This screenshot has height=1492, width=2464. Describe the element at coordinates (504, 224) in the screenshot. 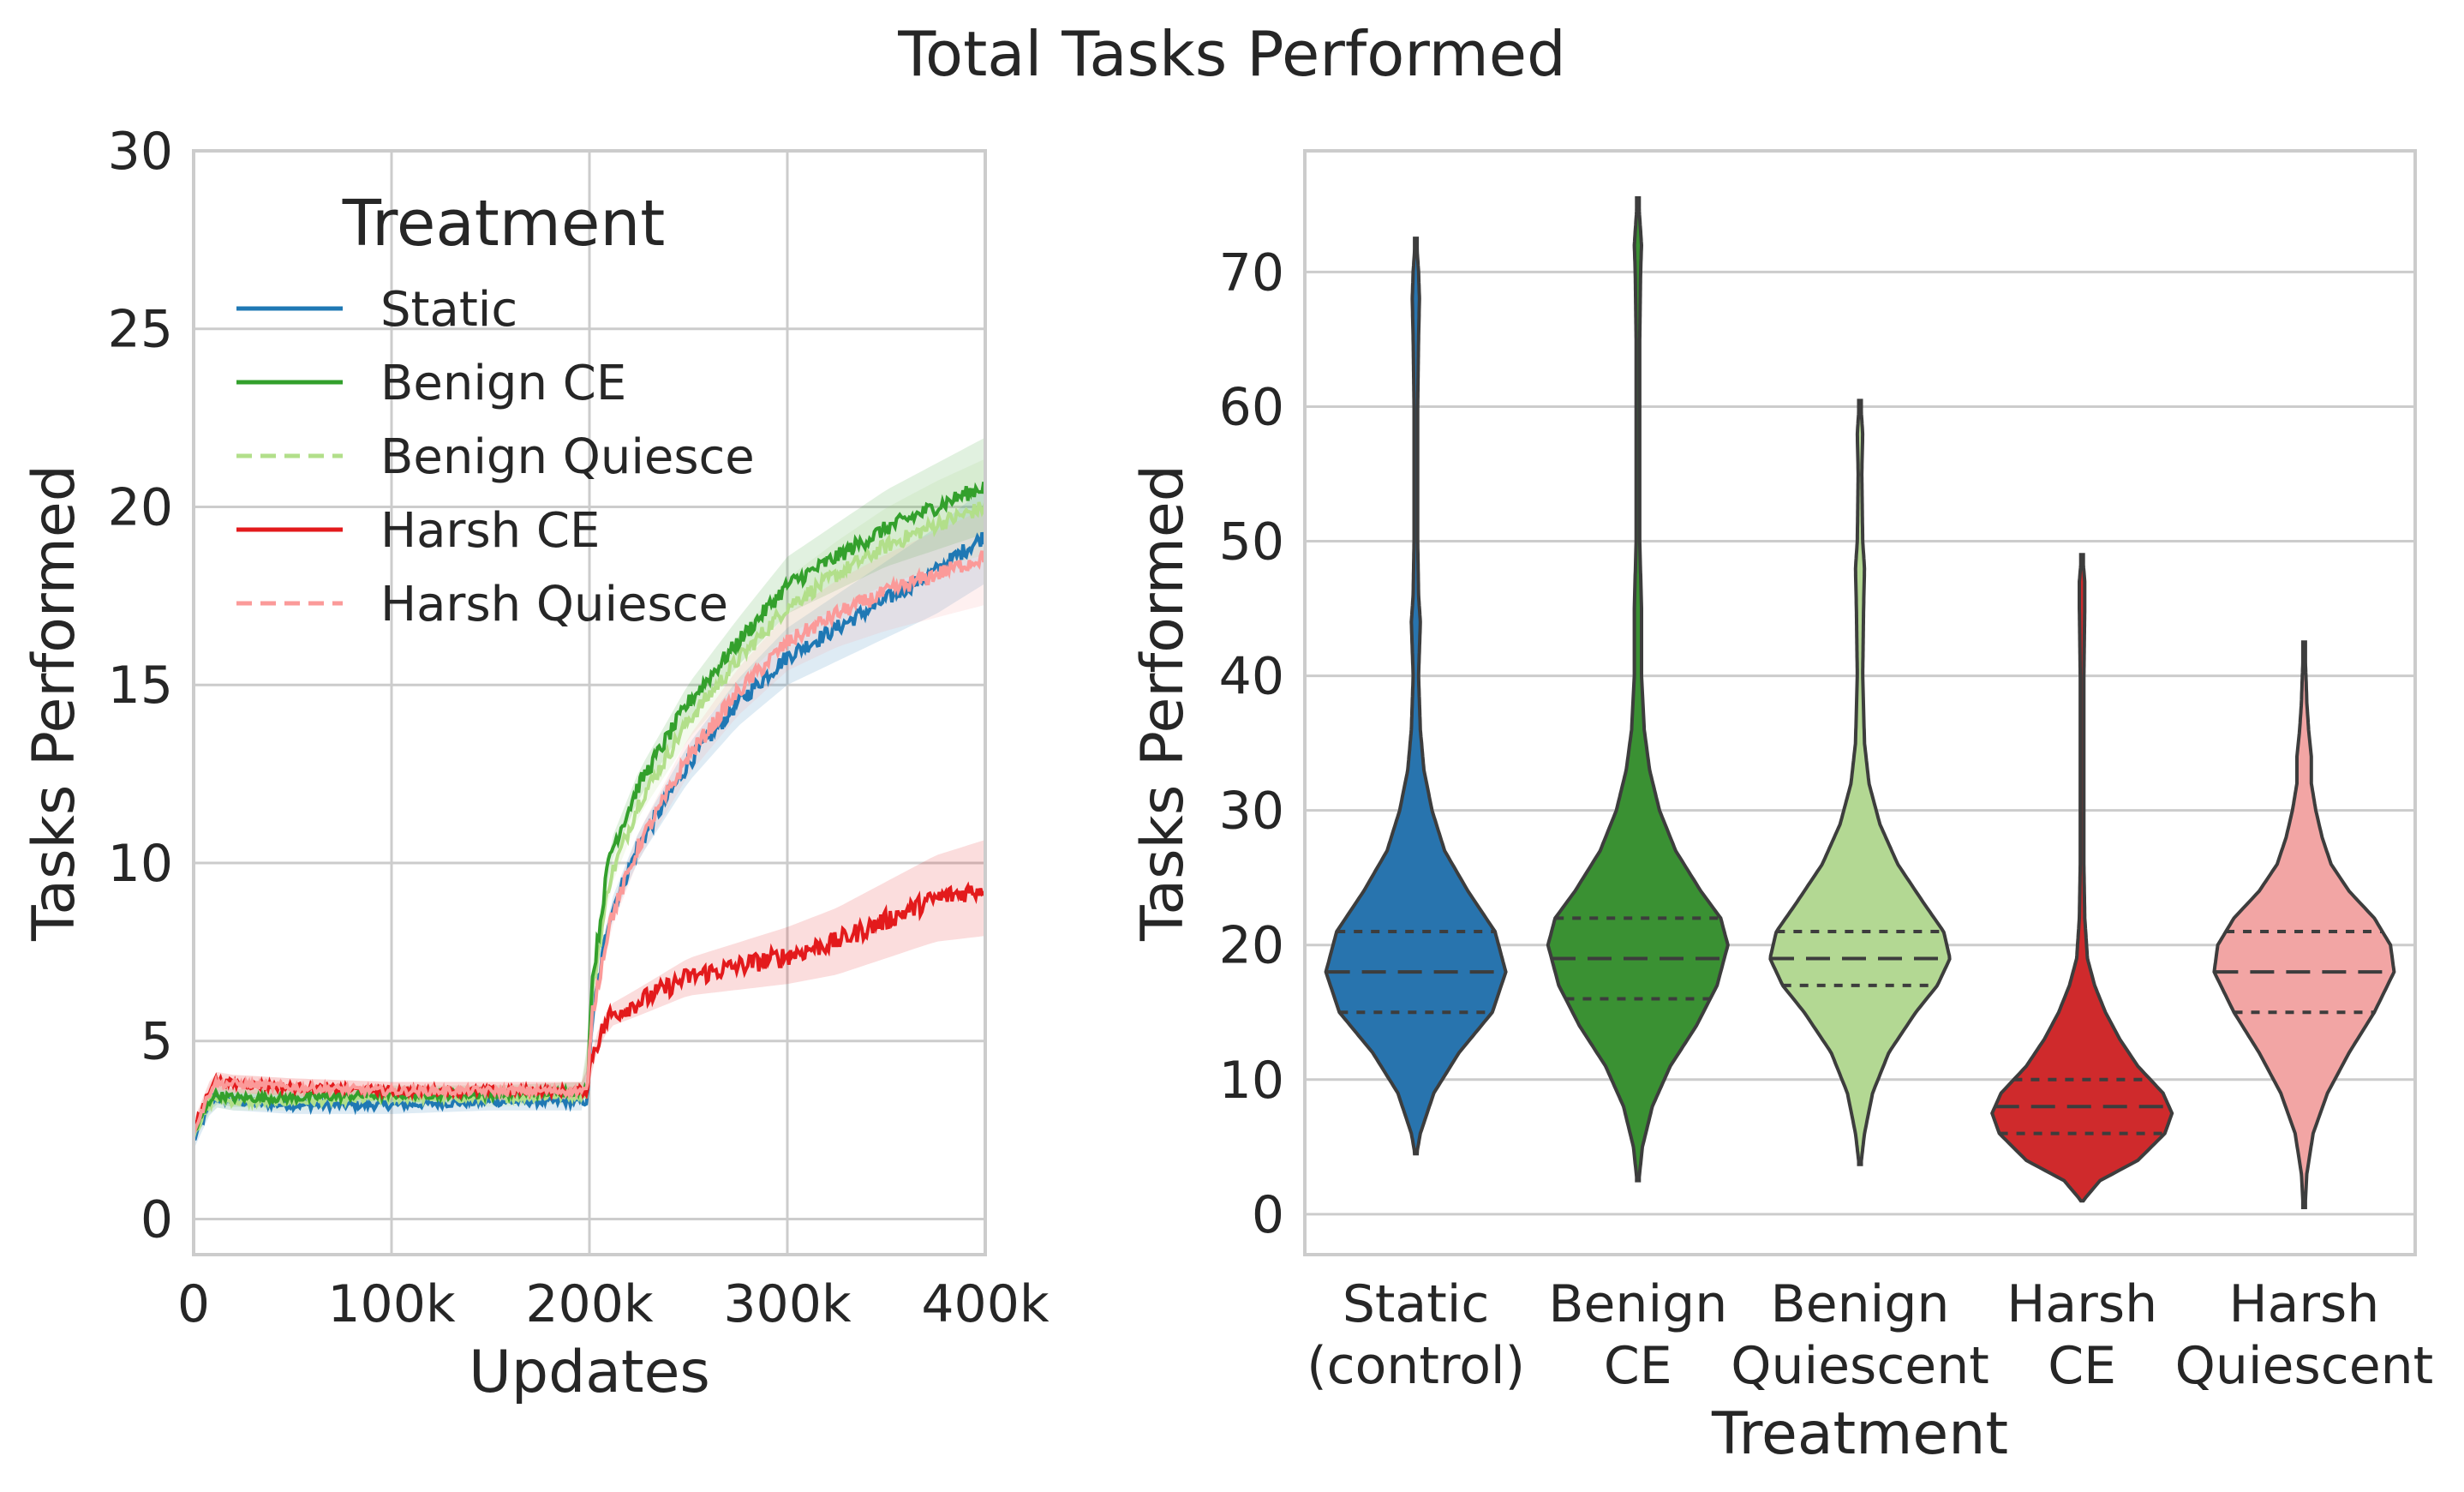

I see `legend-title: Treatment` at that location.